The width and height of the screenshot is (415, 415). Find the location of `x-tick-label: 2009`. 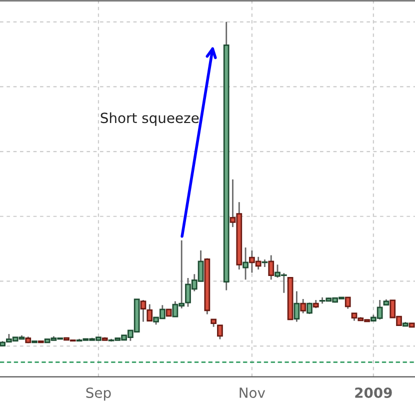

x-tick-label: 2009 is located at coordinates (373, 392).